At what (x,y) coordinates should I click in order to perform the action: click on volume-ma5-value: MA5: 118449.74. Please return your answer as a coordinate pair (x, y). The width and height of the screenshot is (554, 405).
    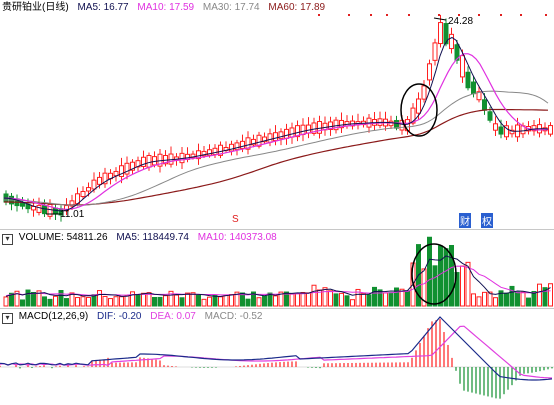
    Looking at the image, I should click on (152, 237).